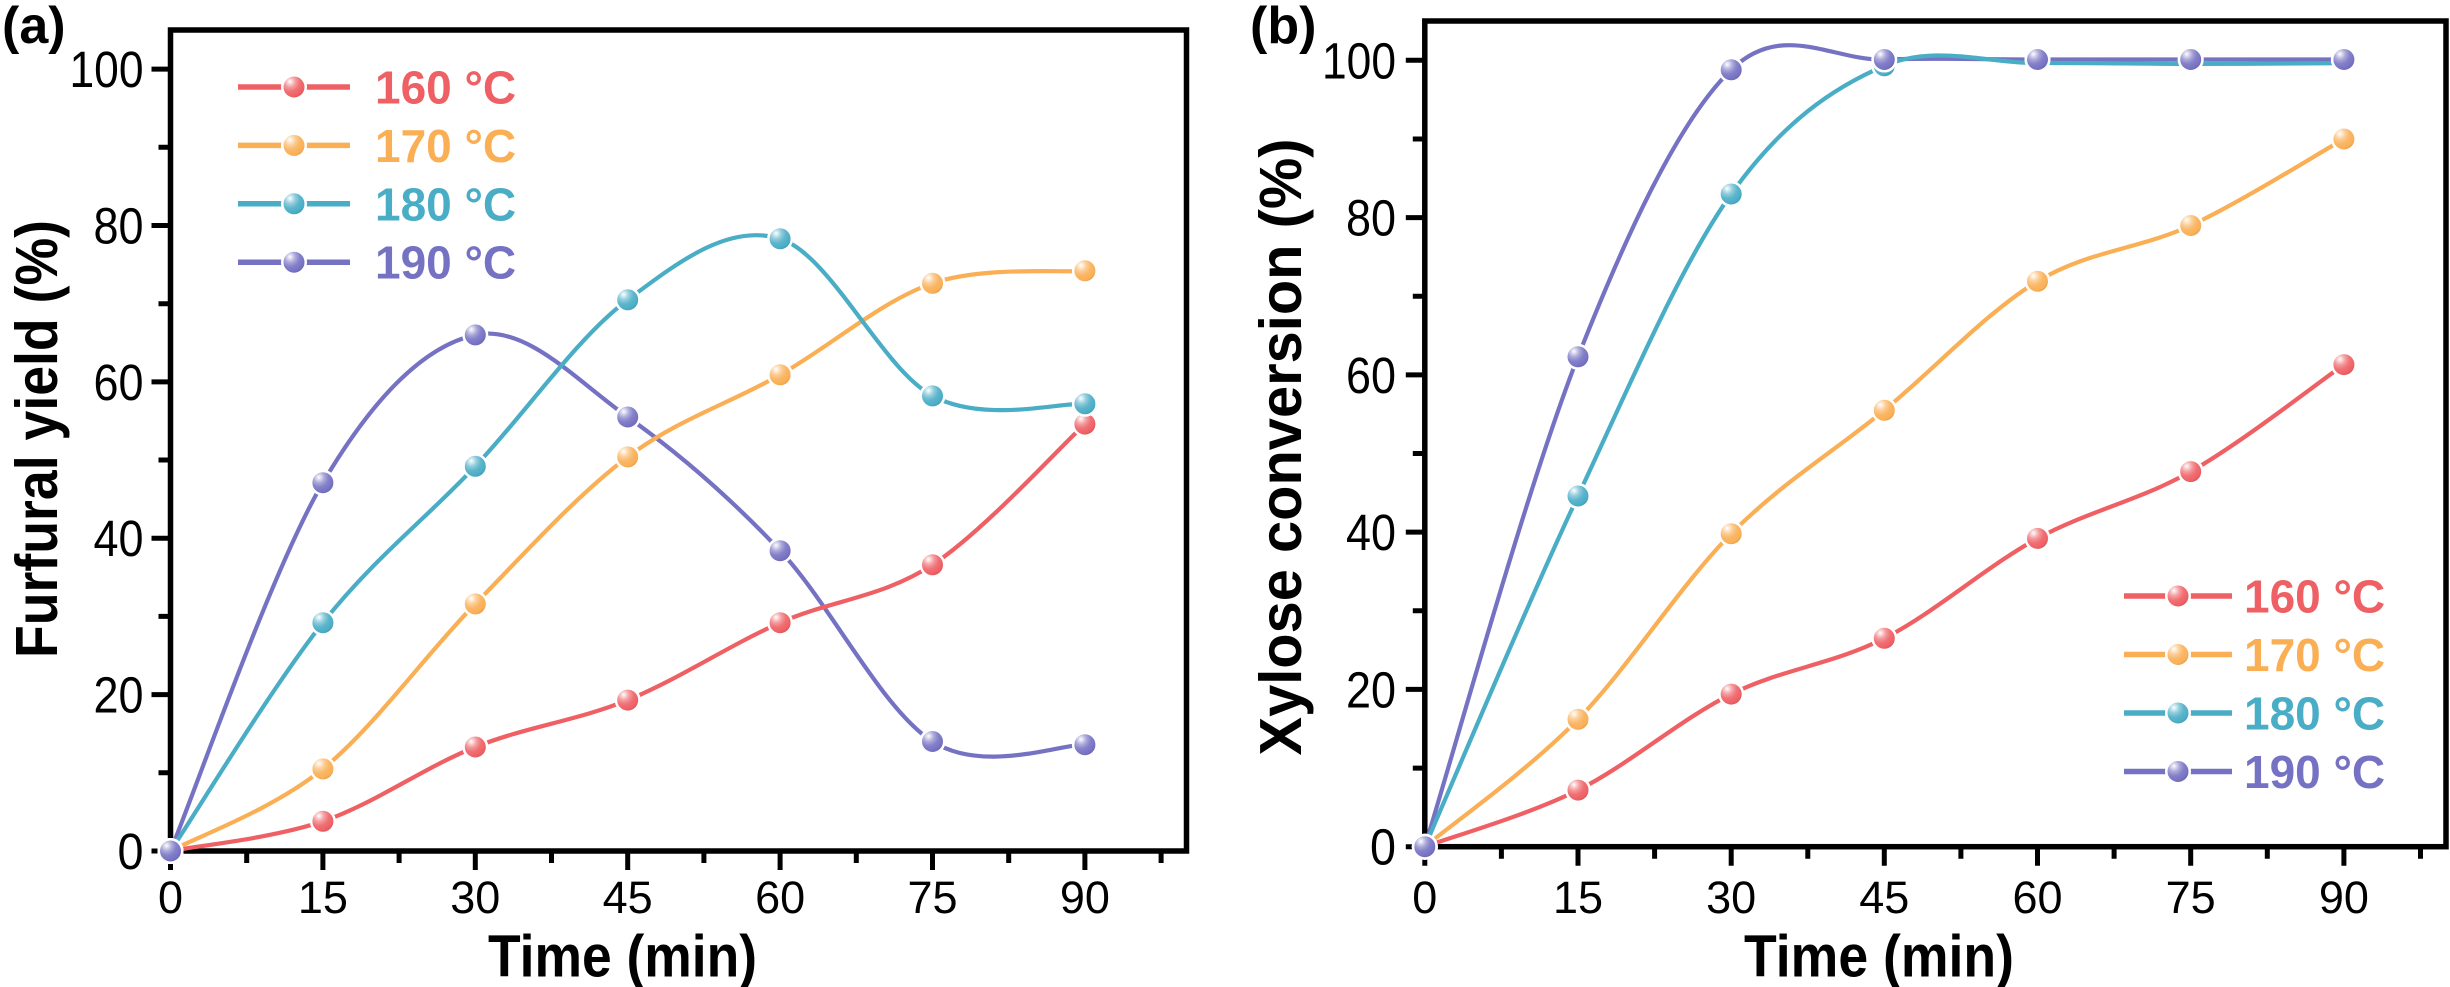  What do you see at coordinates (34, 27) in the screenshot?
I see `svg-text: (a)` at bounding box center [34, 27].